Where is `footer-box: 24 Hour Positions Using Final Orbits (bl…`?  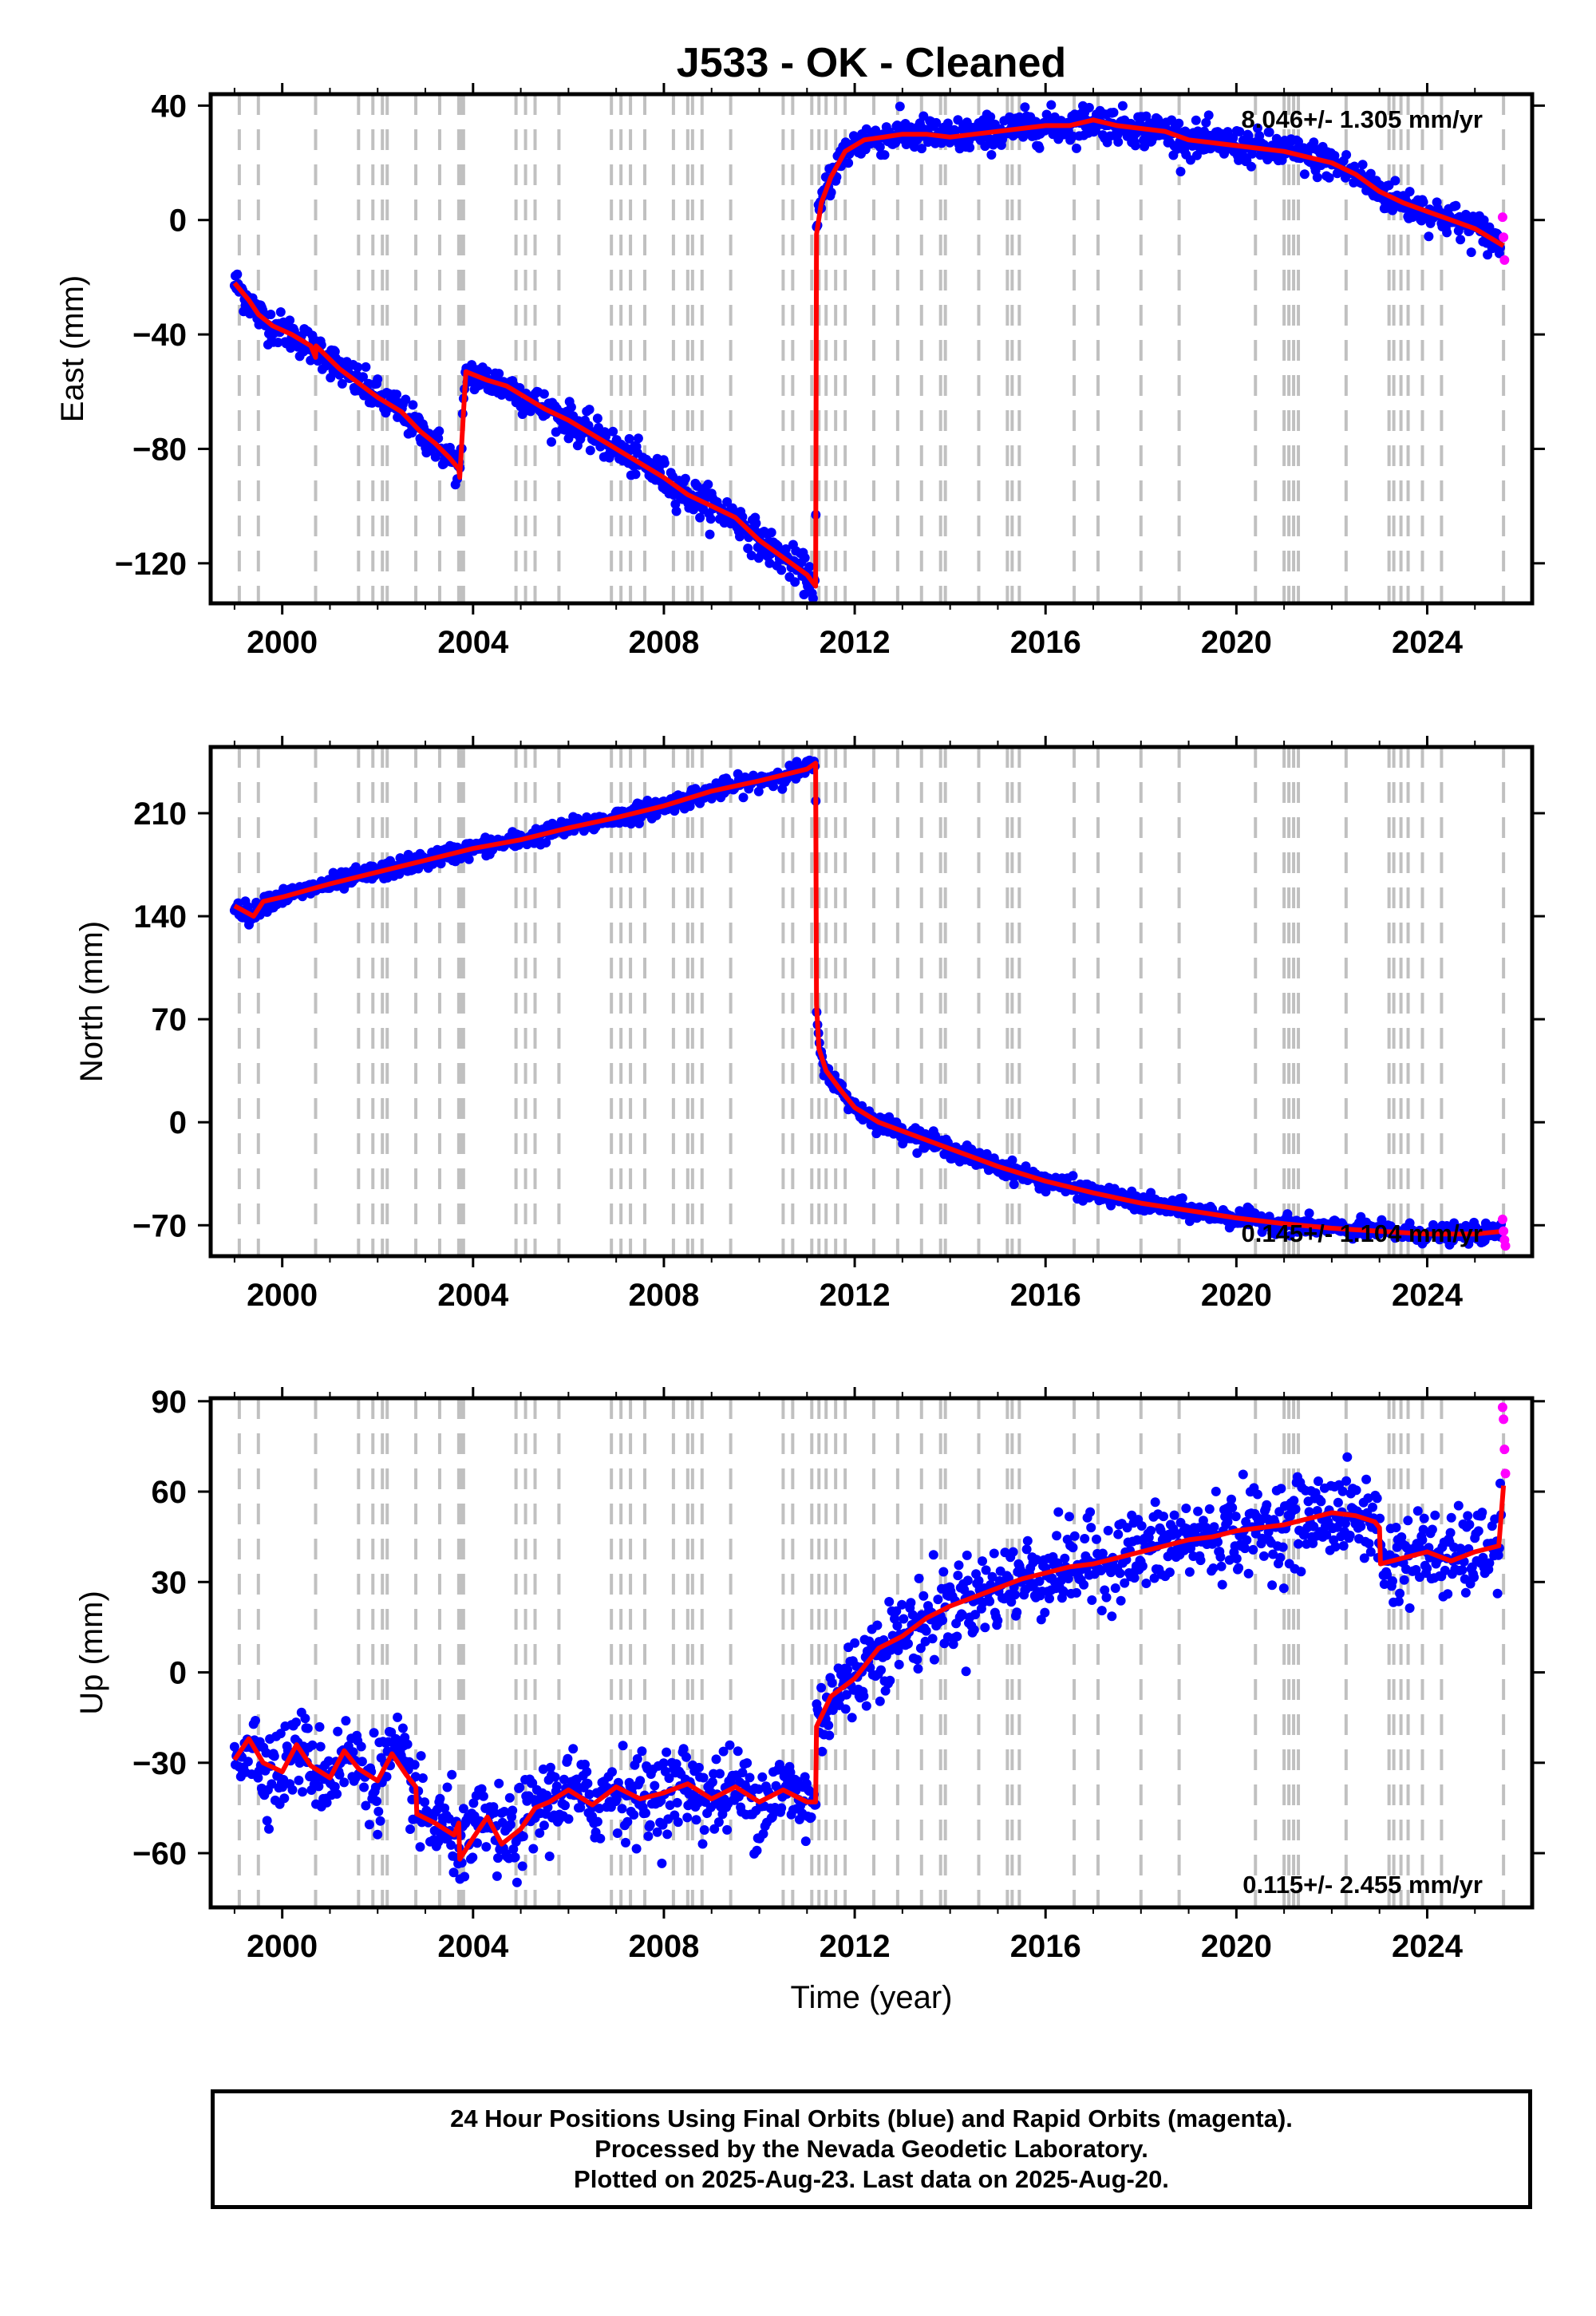
footer-box: 24 Hour Positions Using Final Orbits (bl… is located at coordinates (871, 2149).